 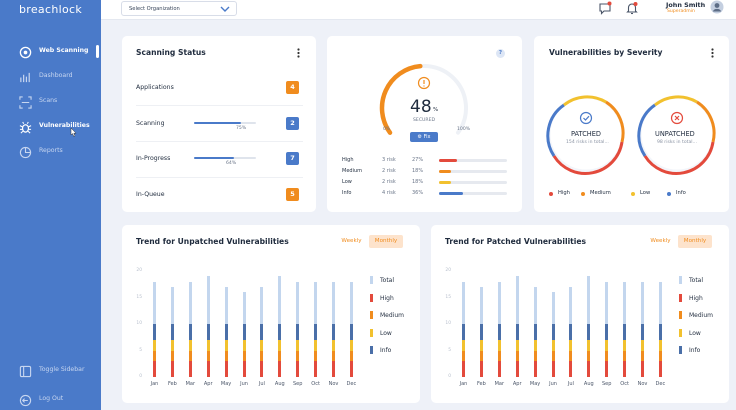 What do you see at coordinates (172, 384) in the screenshot?
I see `x-tick-label: Feb` at bounding box center [172, 384].